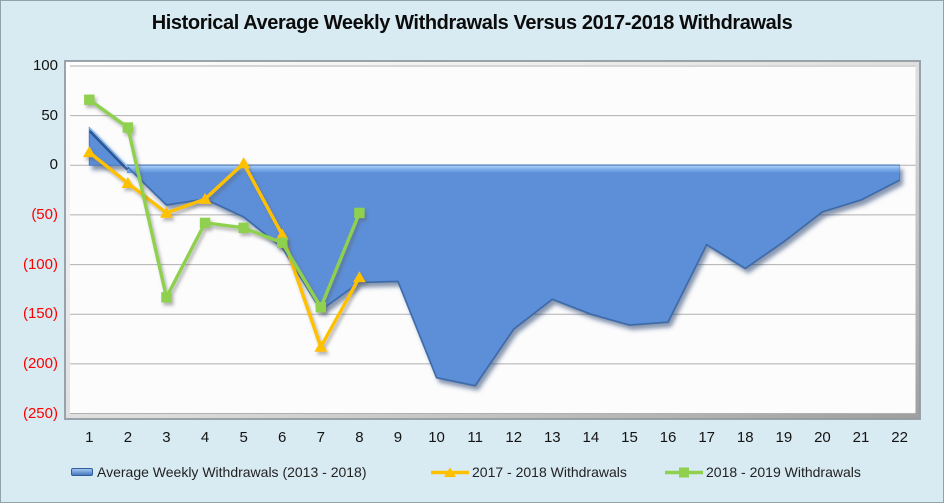 The image size is (944, 503). Describe the element at coordinates (359, 437) in the screenshot. I see `x-axis-tick-label: 8` at that location.